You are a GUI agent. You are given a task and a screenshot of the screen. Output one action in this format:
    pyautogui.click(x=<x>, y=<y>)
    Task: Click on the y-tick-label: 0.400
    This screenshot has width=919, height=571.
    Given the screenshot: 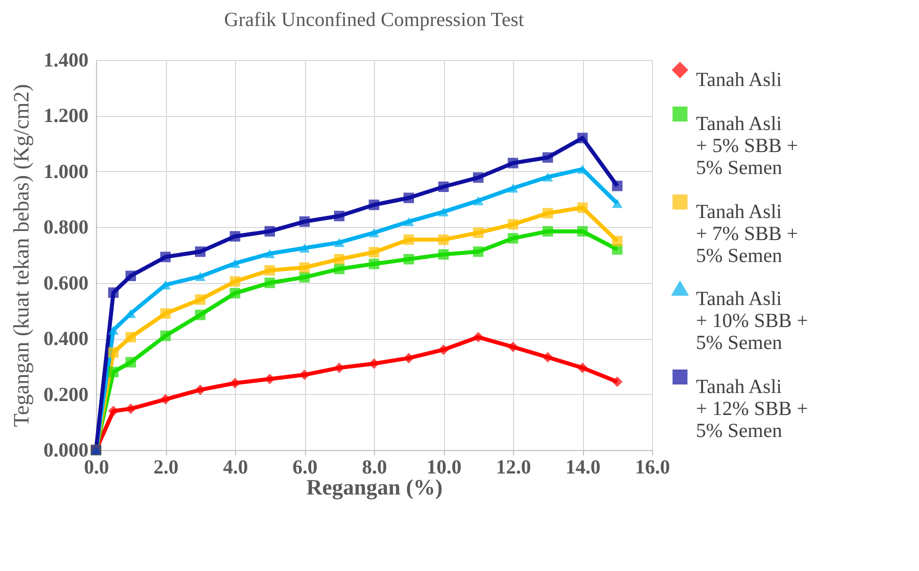 What is the action you would take?
    pyautogui.click(x=66, y=339)
    